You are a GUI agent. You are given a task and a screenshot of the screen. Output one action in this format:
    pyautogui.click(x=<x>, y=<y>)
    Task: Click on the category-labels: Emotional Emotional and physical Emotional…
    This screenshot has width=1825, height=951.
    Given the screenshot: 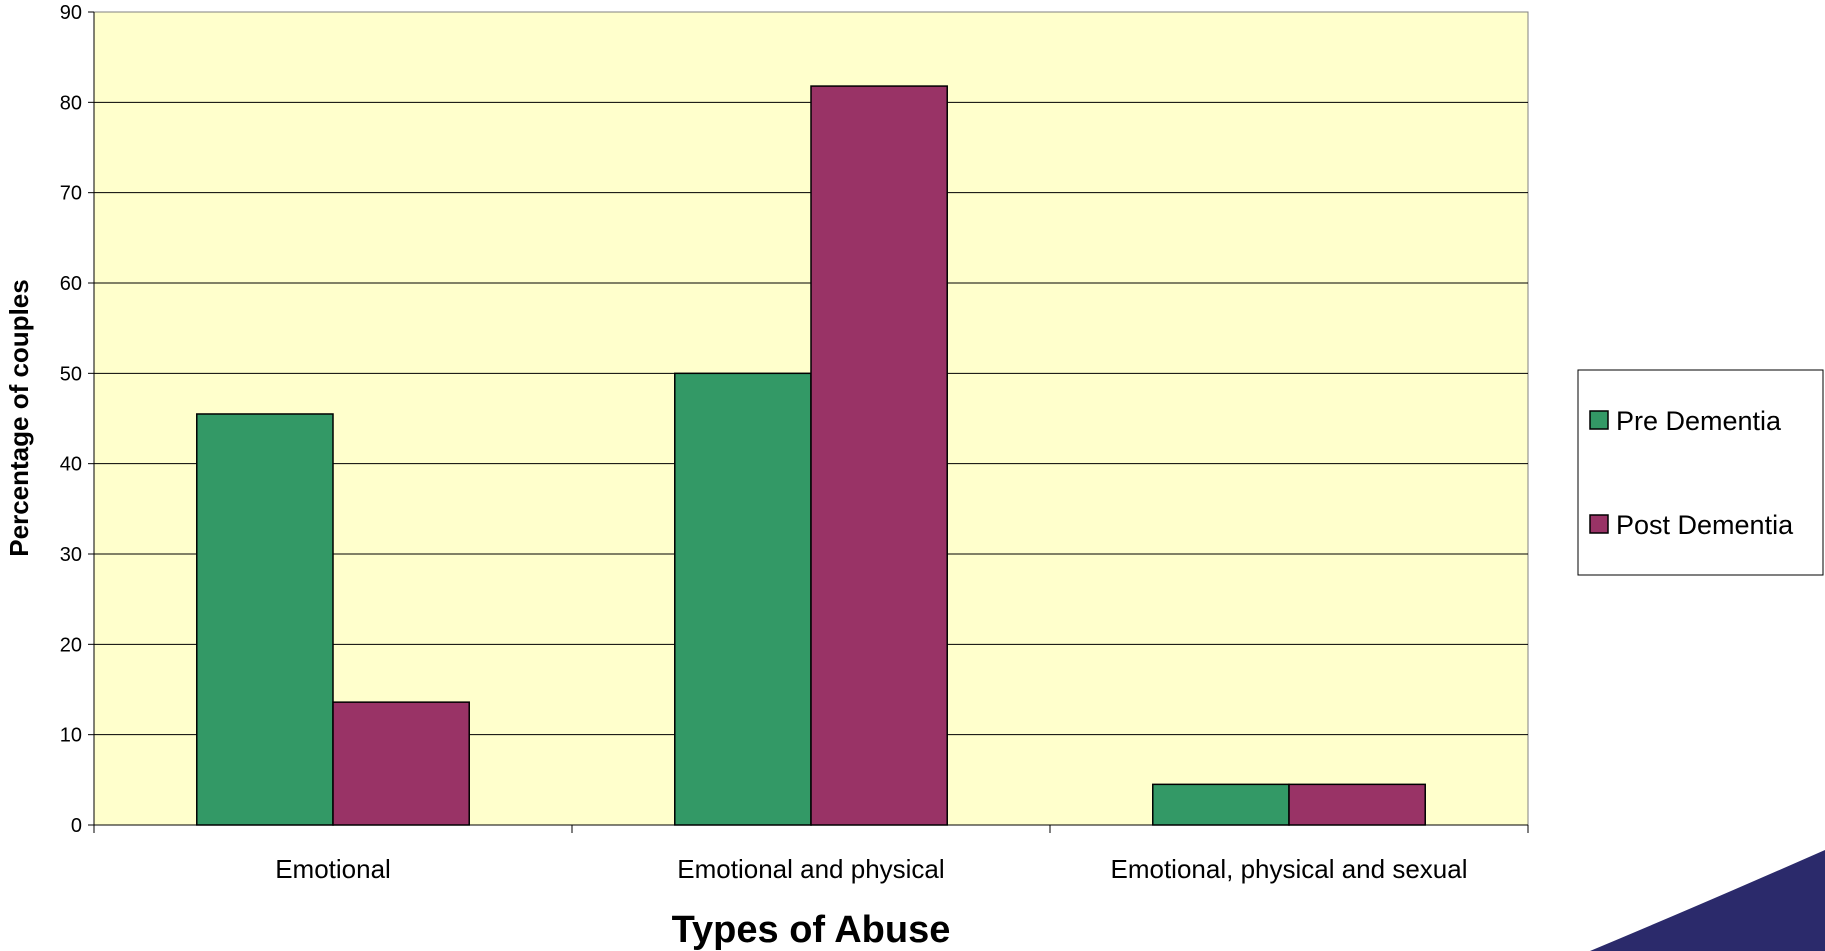 What is the action you would take?
    pyautogui.click(x=871, y=869)
    